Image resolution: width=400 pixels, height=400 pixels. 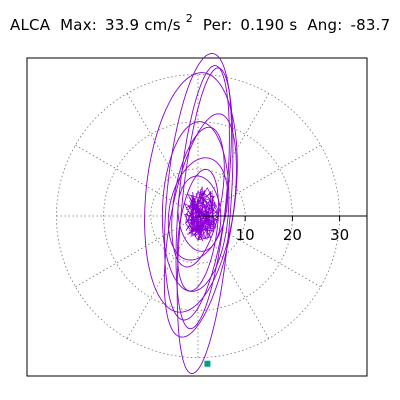 What do you see at coordinates (30, 25) in the screenshot?
I see `station-code: ALCA` at bounding box center [30, 25].